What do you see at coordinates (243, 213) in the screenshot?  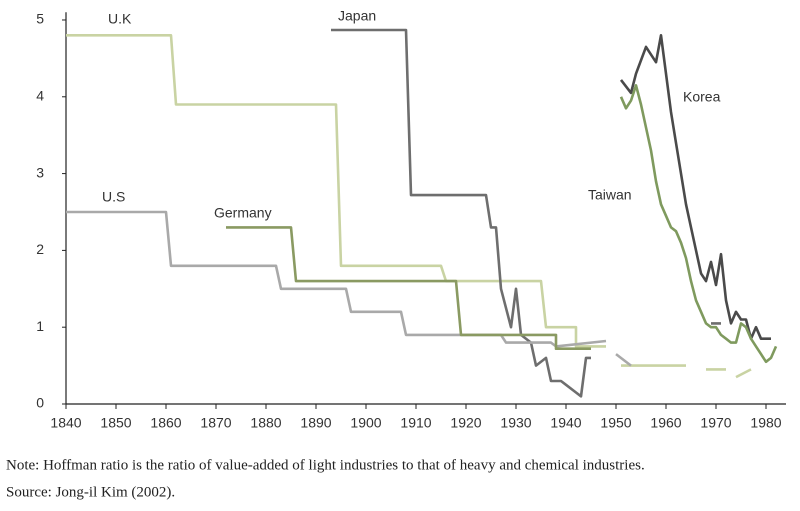 I see `series-label: Germany` at bounding box center [243, 213].